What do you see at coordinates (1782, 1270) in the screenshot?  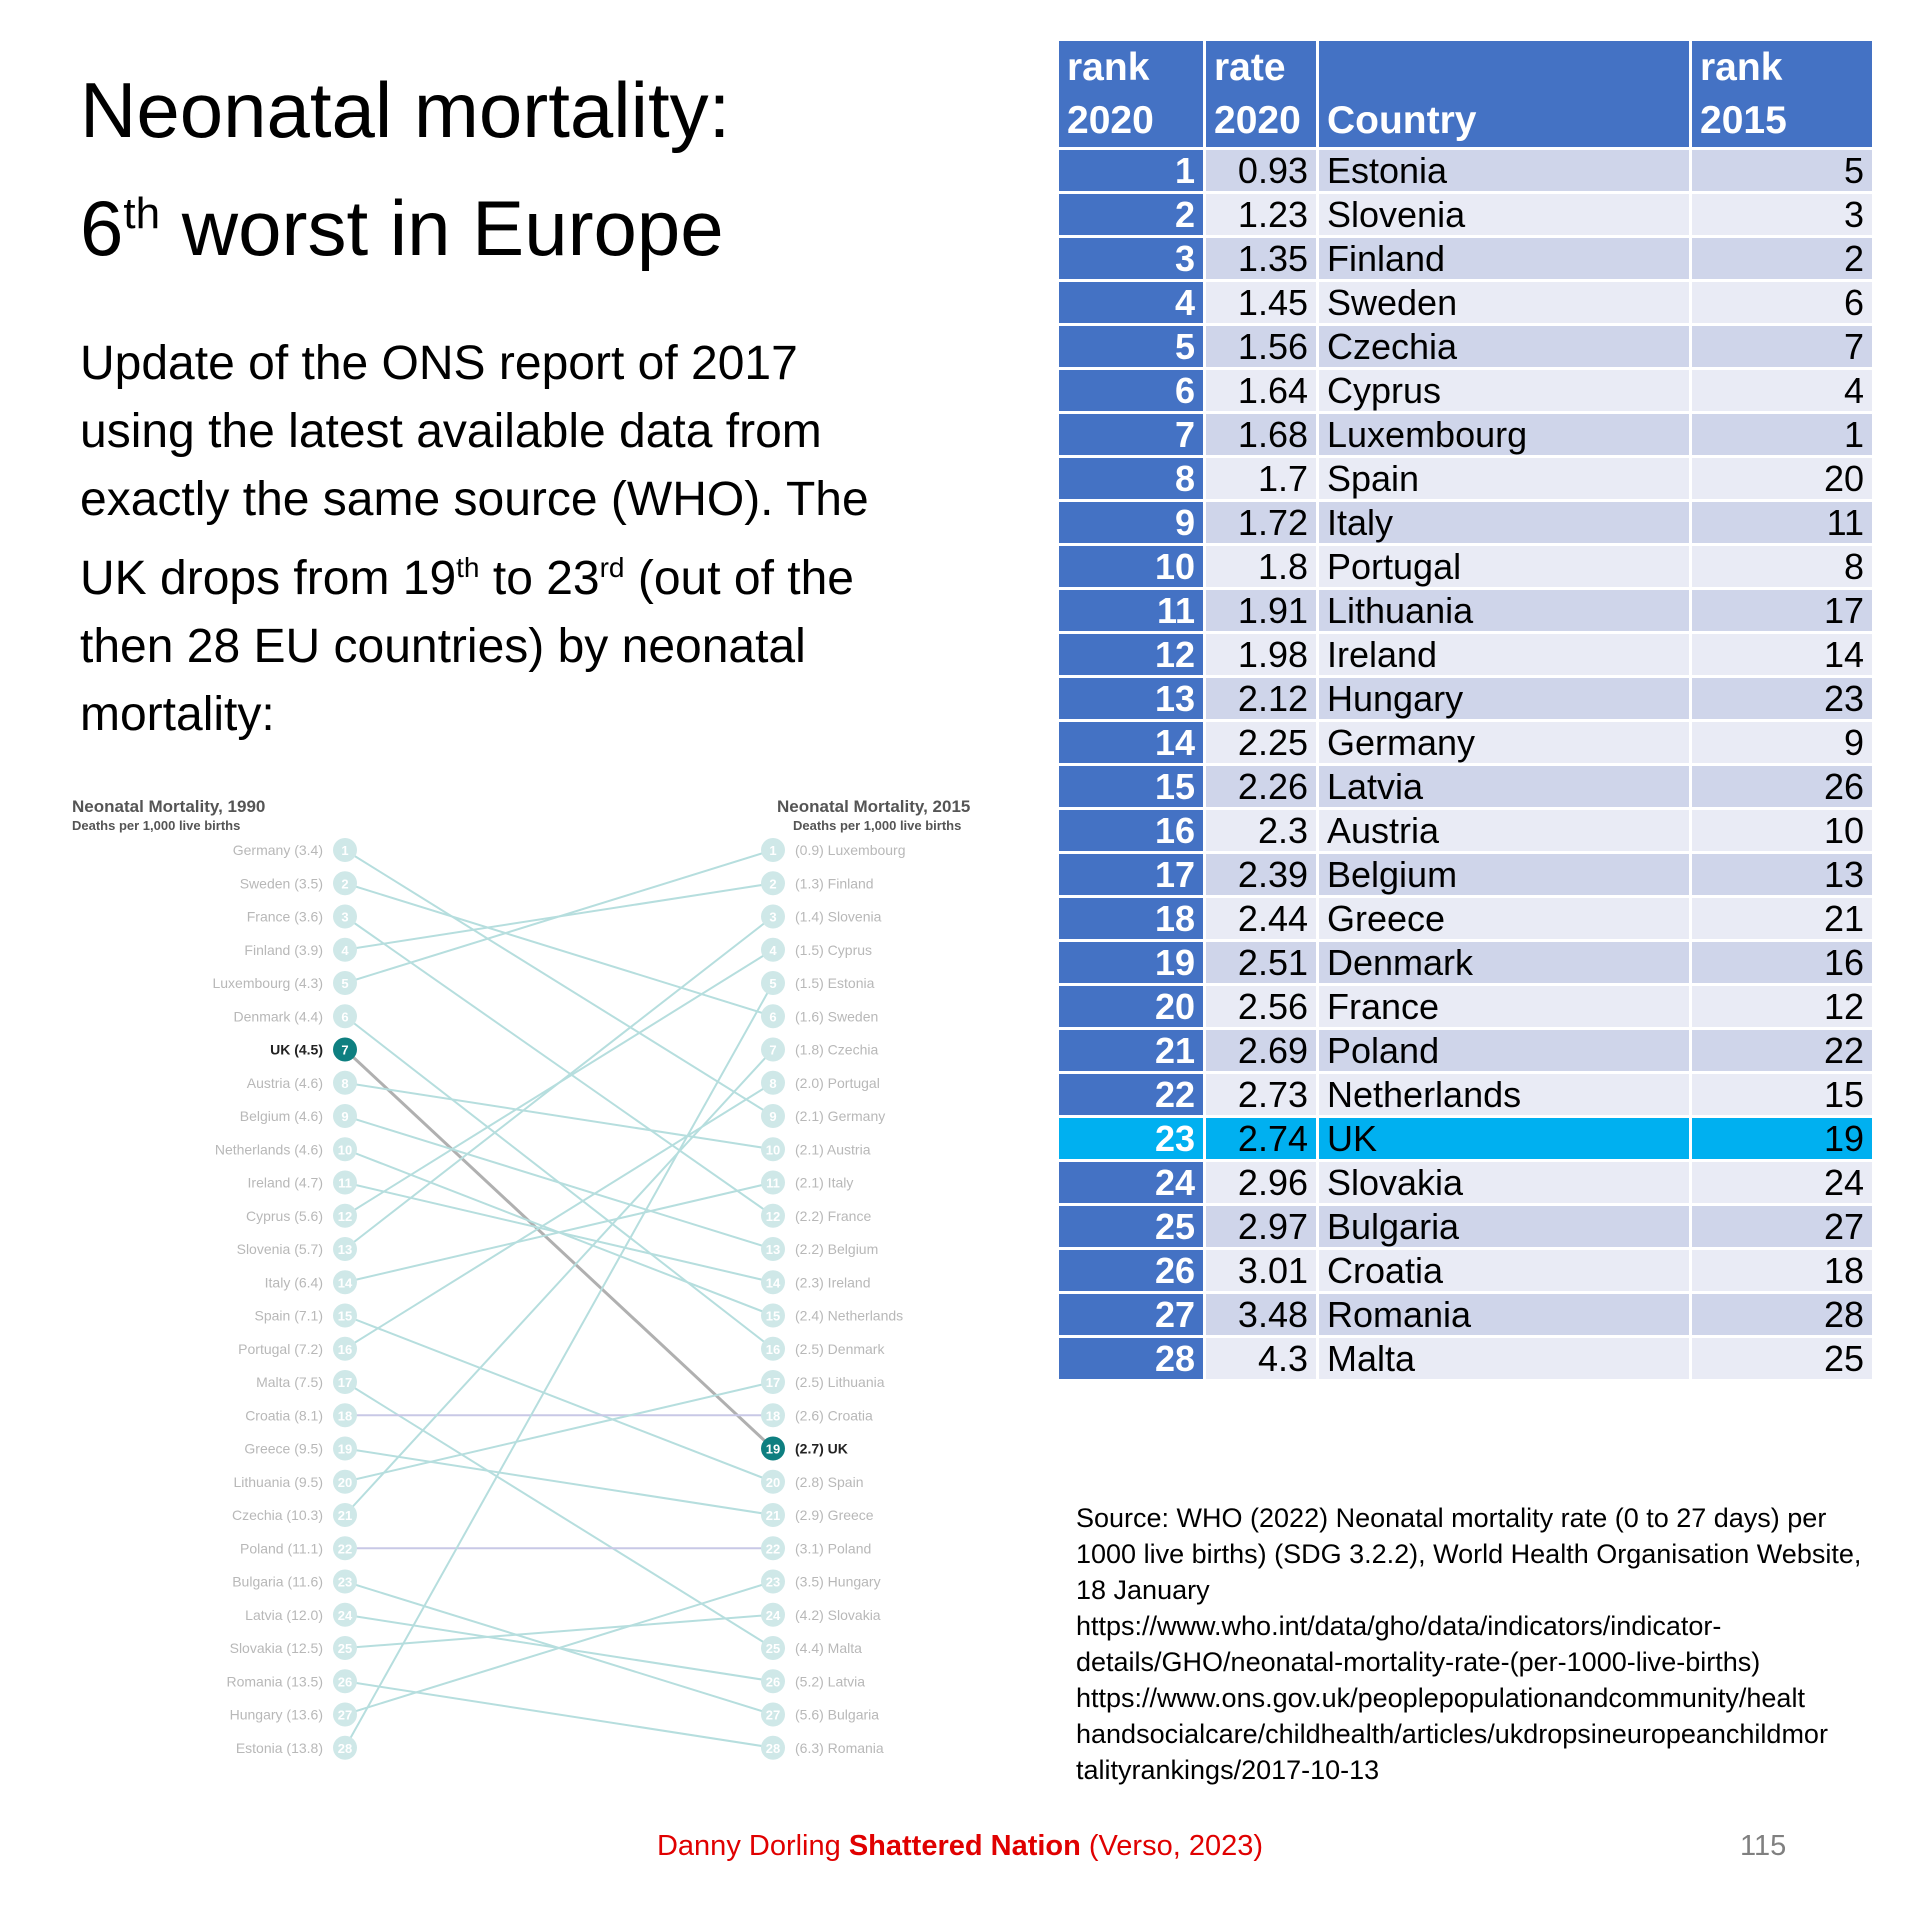 I see `rank-2015-cell: 18` at bounding box center [1782, 1270].